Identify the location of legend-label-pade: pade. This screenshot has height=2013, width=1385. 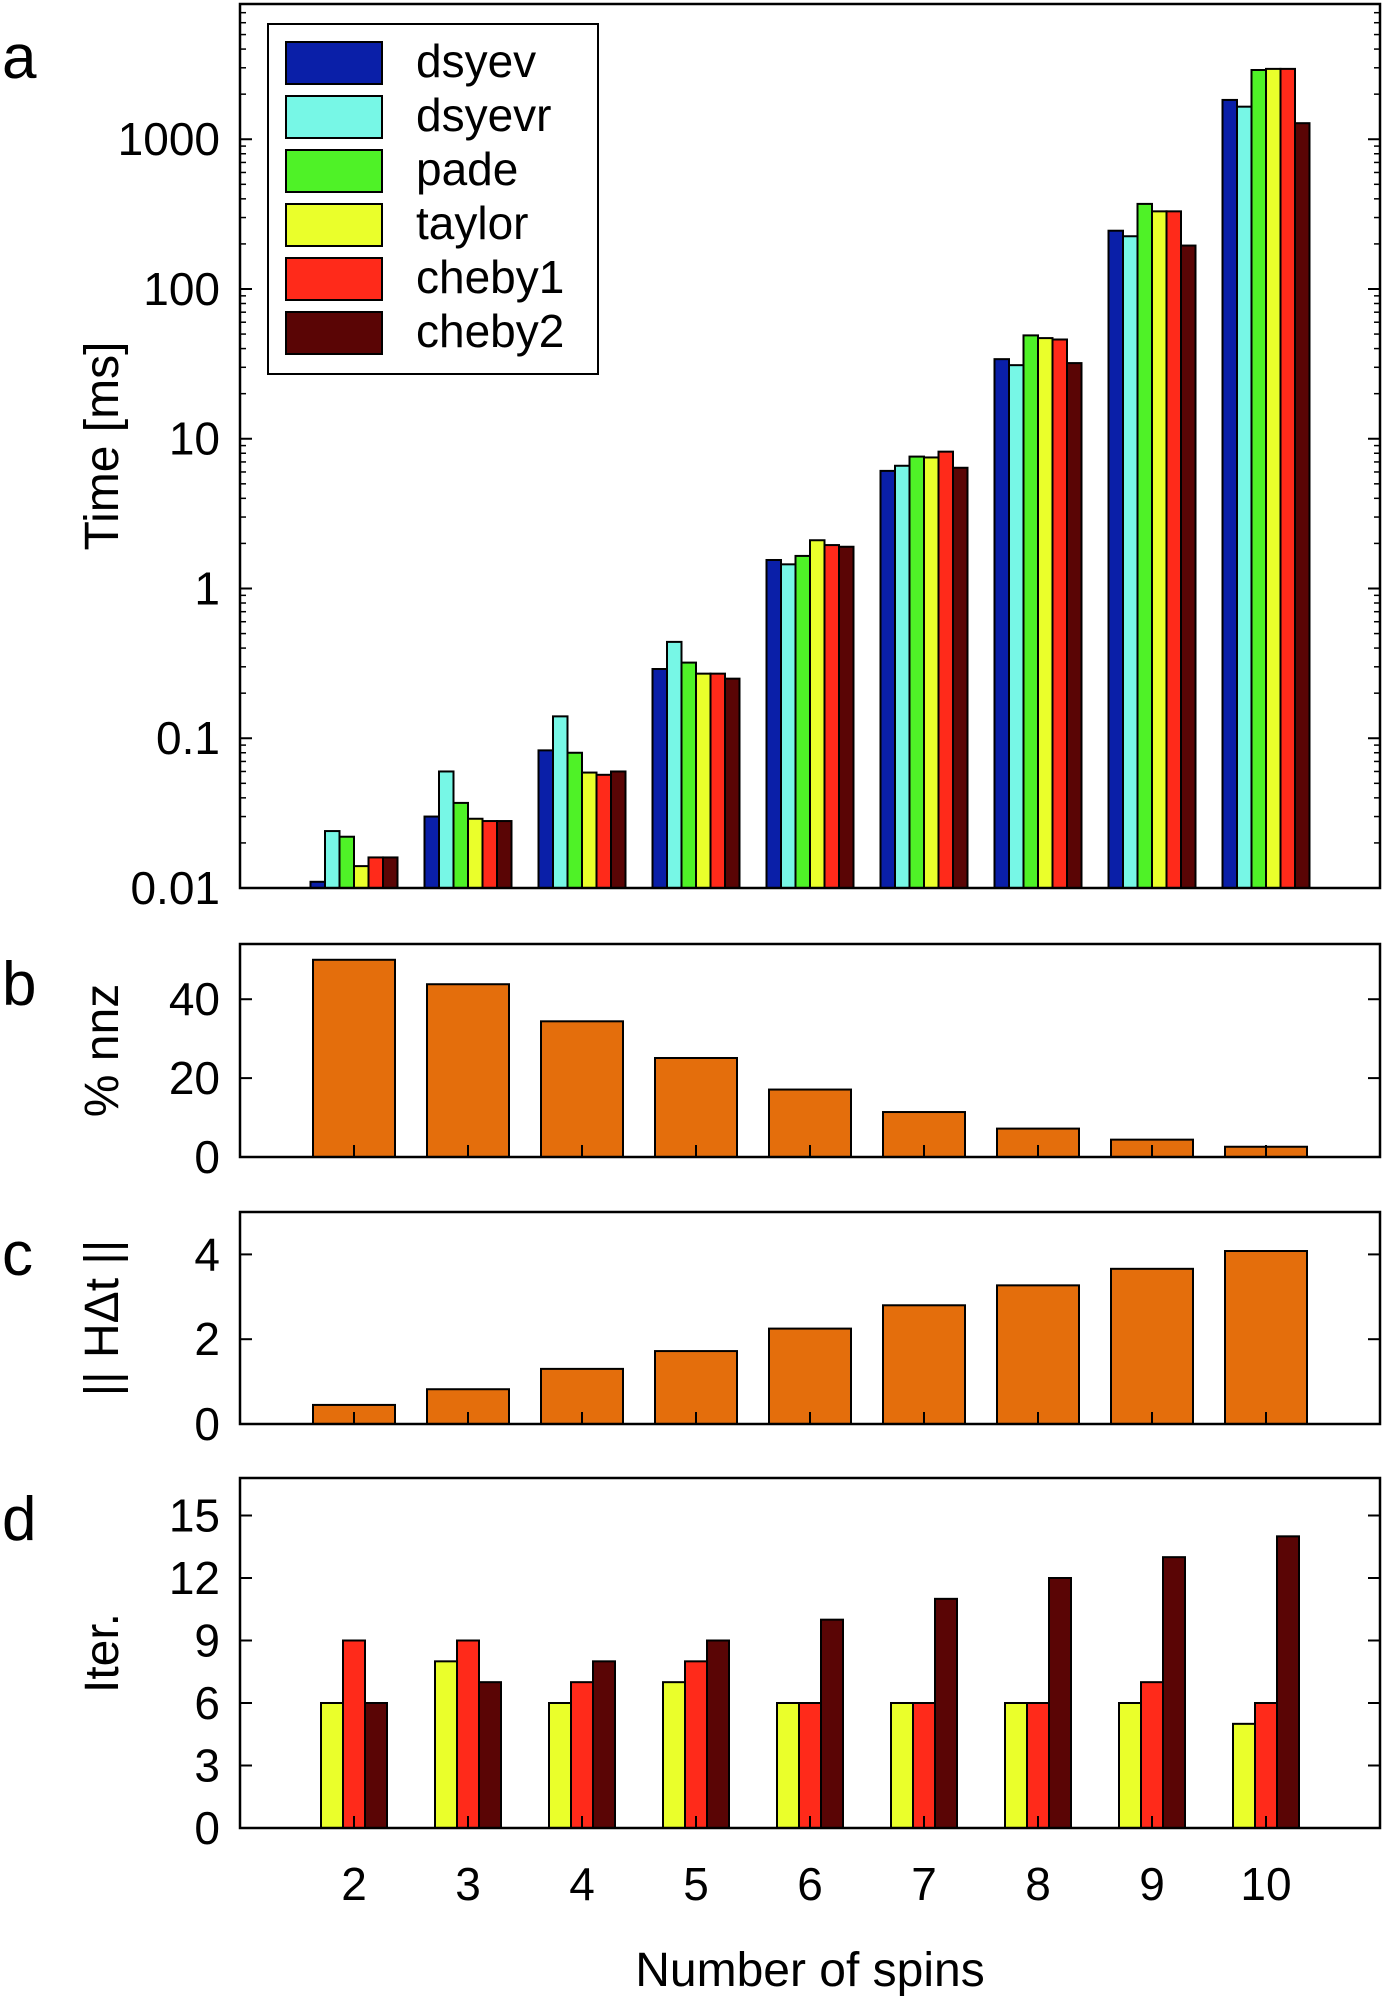
(467, 169).